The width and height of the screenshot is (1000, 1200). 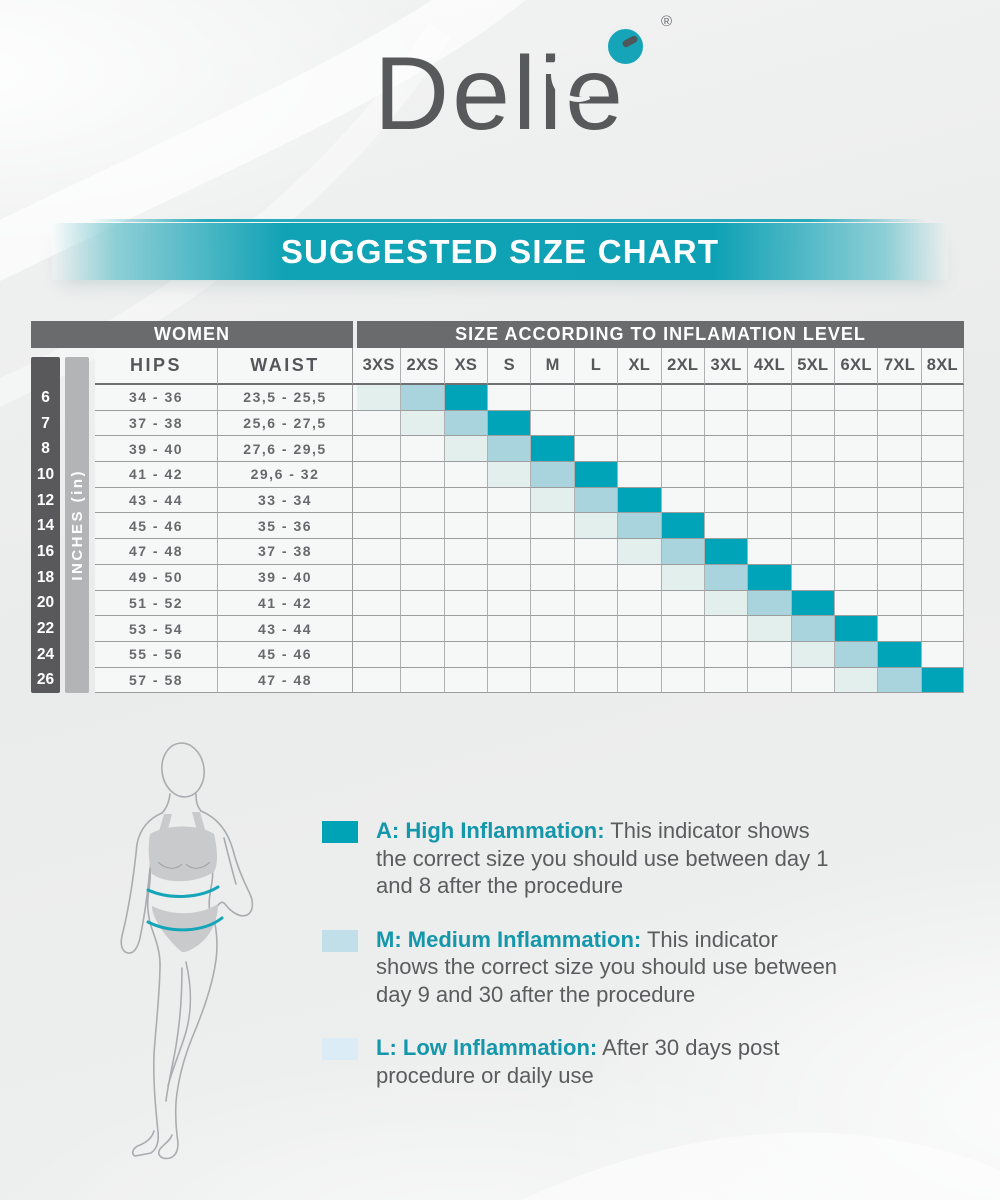 What do you see at coordinates (340, 832) in the screenshot?
I see `high-inflammation-swatch` at bounding box center [340, 832].